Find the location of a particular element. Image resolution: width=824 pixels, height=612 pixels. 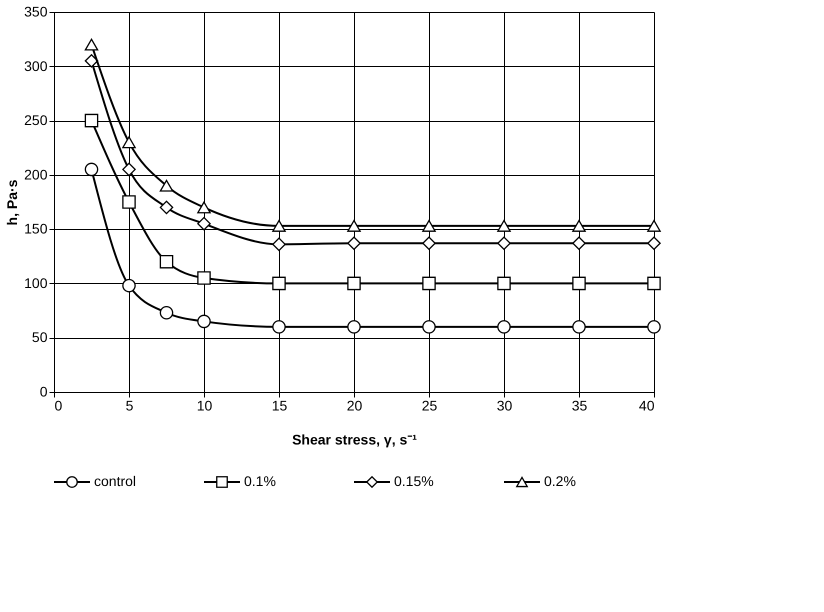

legend-label: 0.1% is located at coordinates (260, 481).